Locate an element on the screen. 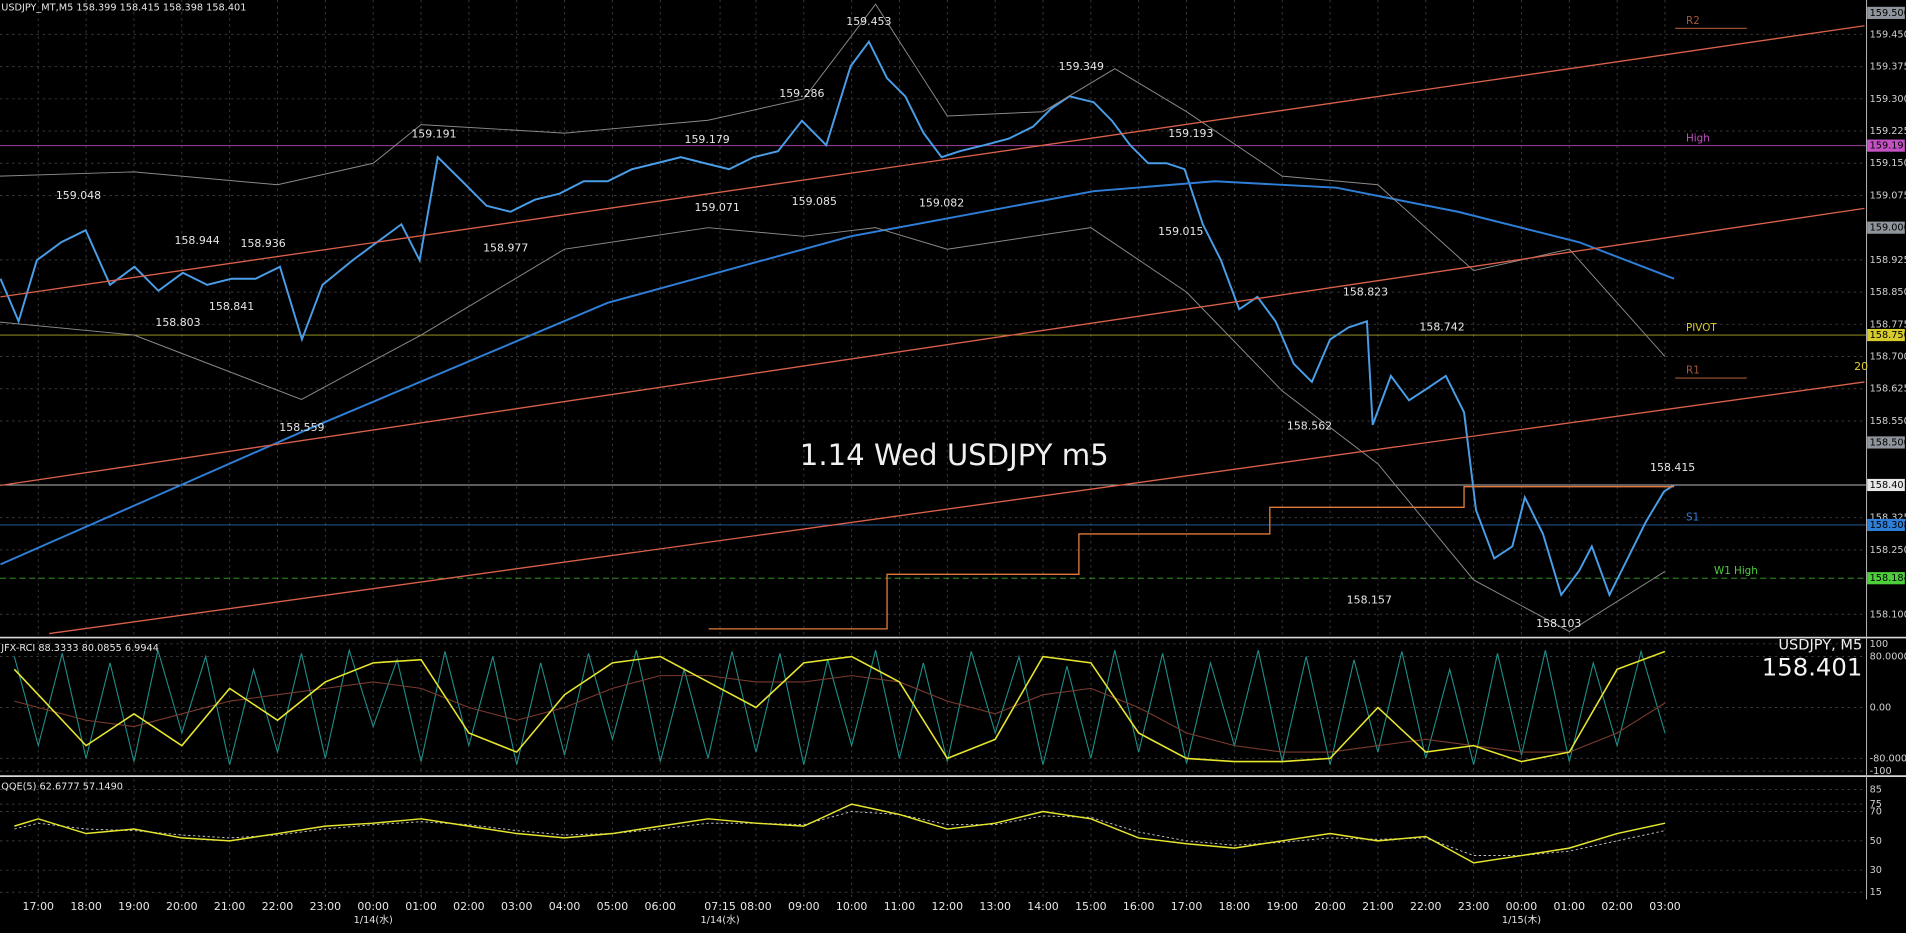 The height and width of the screenshot is (933, 1906). step-line is located at coordinates (1191, 558).